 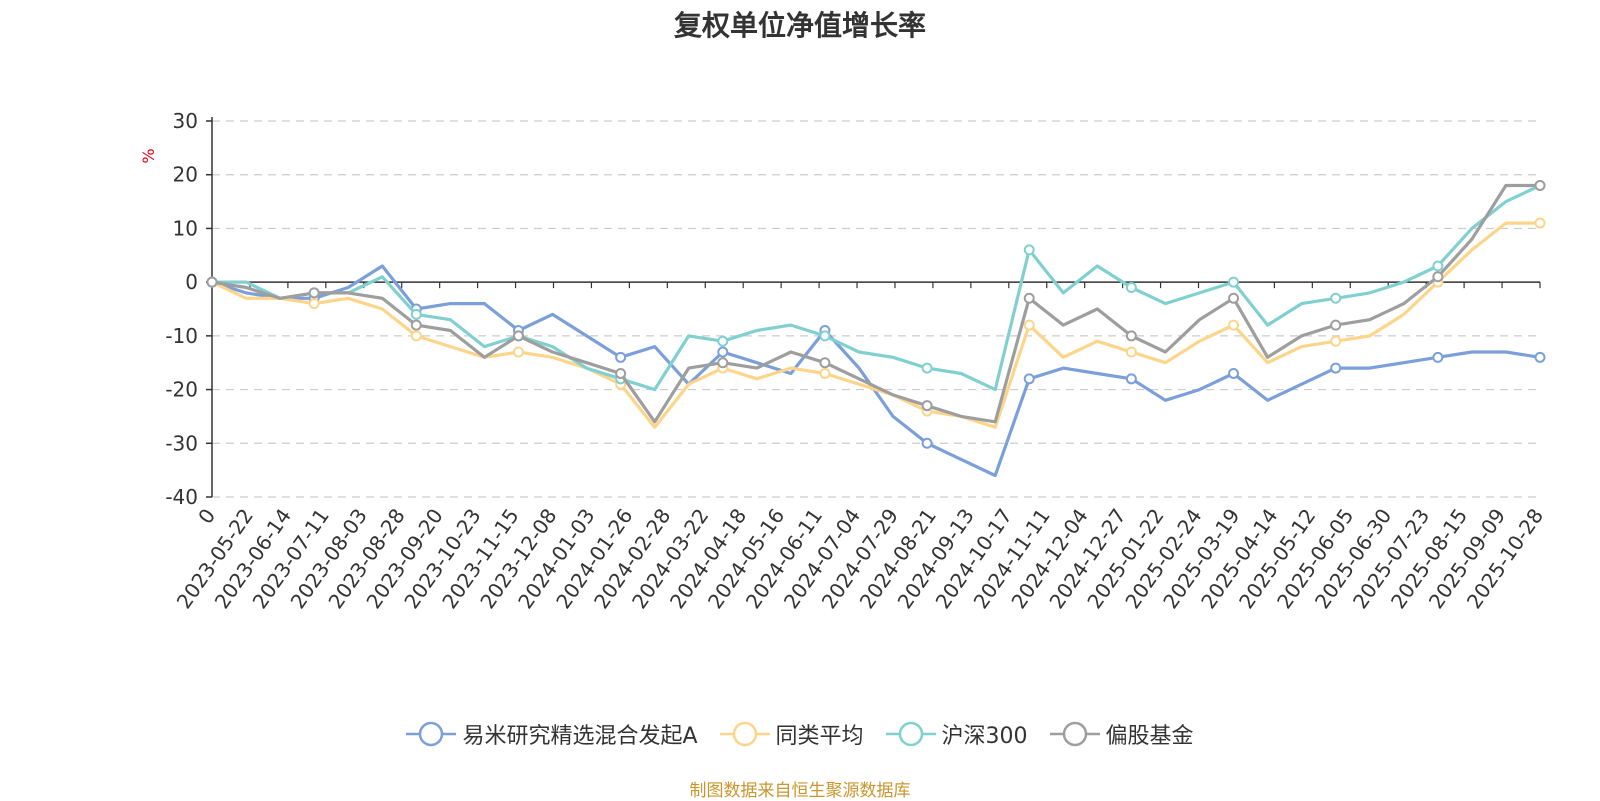 I want to click on legend-label: 偏股基金, so click(x=1149, y=736).